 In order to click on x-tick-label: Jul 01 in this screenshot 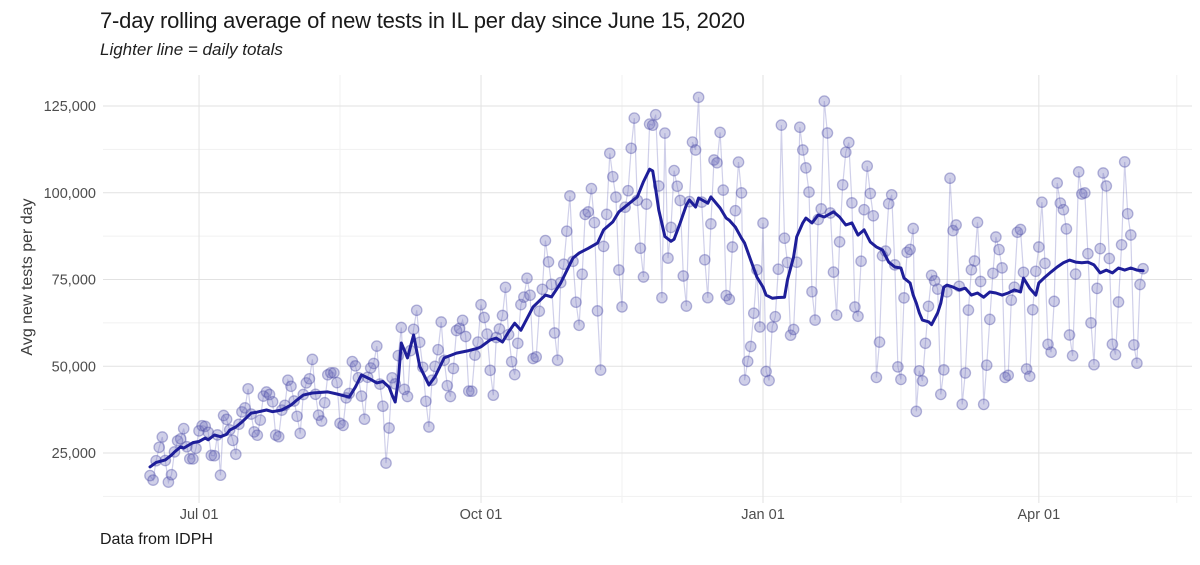, I will do `click(199, 515)`.